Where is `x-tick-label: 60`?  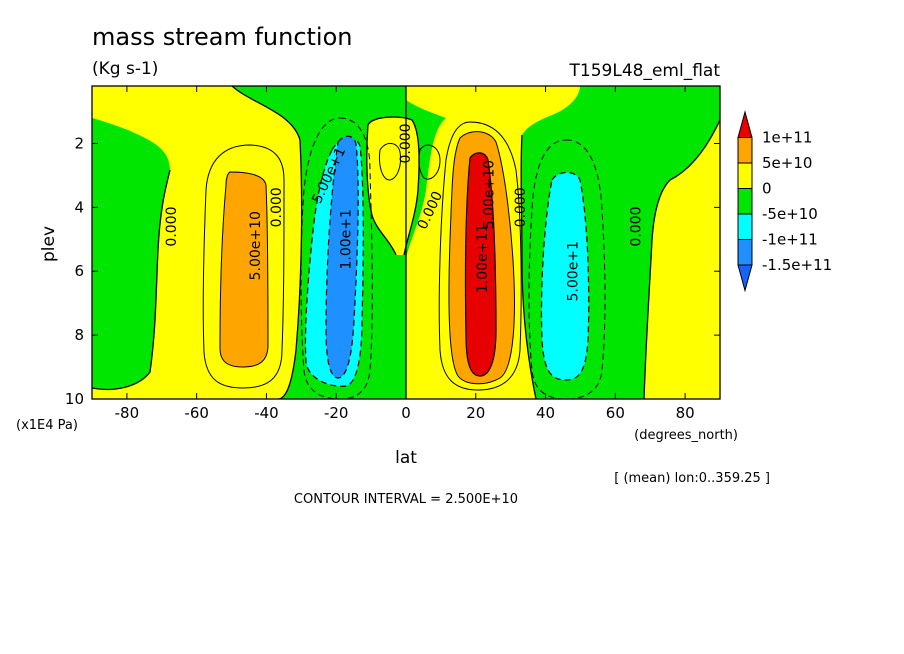 x-tick-label: 60 is located at coordinates (615, 413).